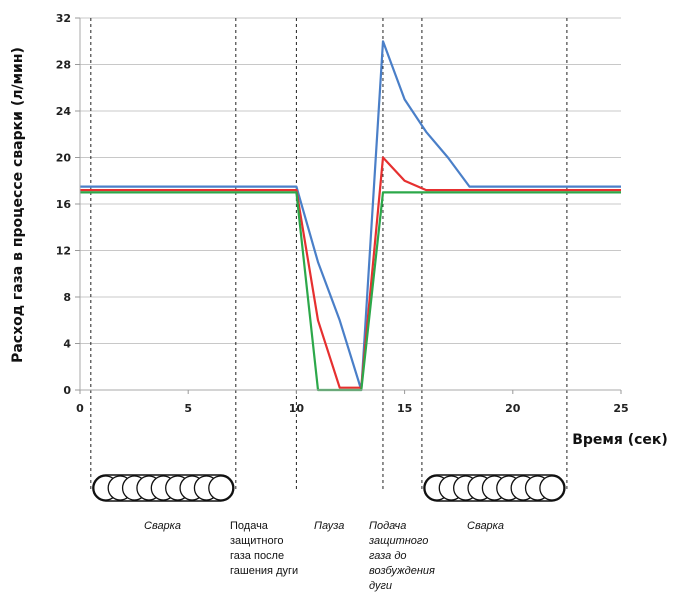 The width and height of the screenshot is (673, 595). What do you see at coordinates (63, 251) in the screenshot?
I see `y-tick-label-12: 12` at bounding box center [63, 251].